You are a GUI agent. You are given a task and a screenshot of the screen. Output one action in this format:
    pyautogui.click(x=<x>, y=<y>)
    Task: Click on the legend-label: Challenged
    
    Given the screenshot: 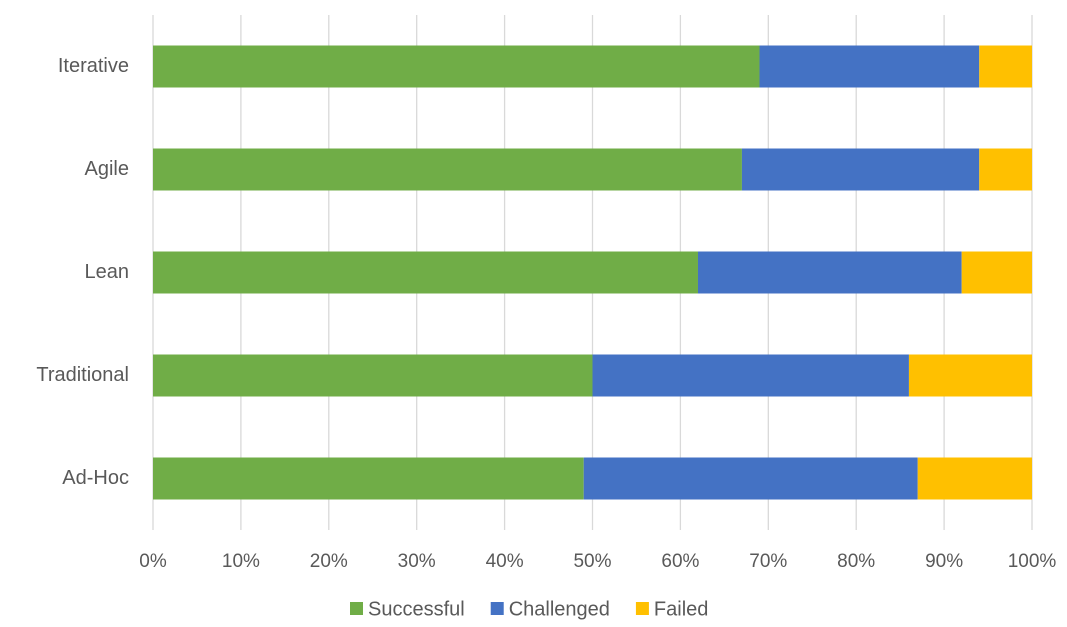 What is the action you would take?
    pyautogui.click(x=559, y=609)
    